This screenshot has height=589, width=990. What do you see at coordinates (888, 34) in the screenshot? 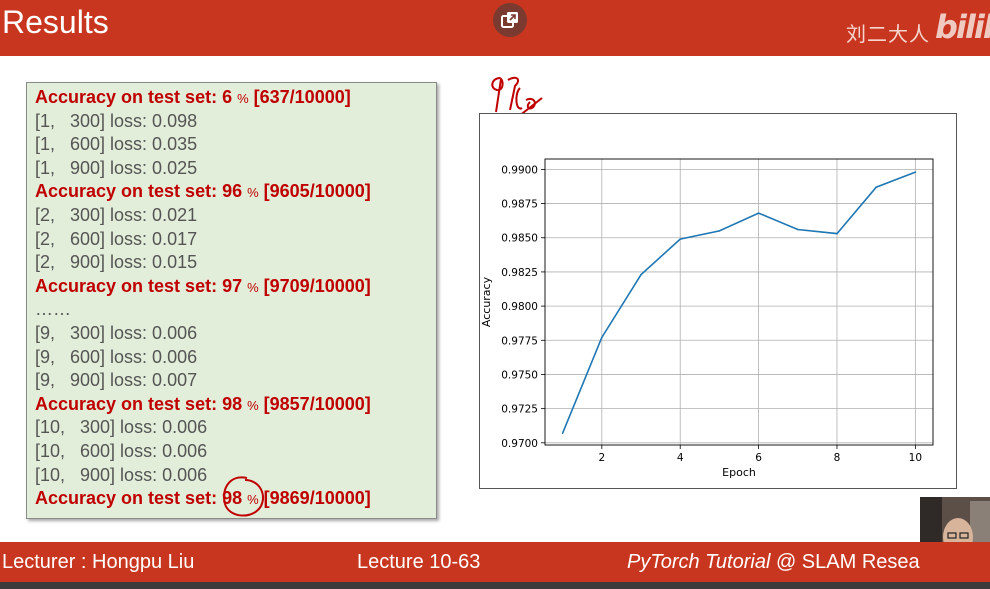
I see `author-watermark: 刘二大人` at bounding box center [888, 34].